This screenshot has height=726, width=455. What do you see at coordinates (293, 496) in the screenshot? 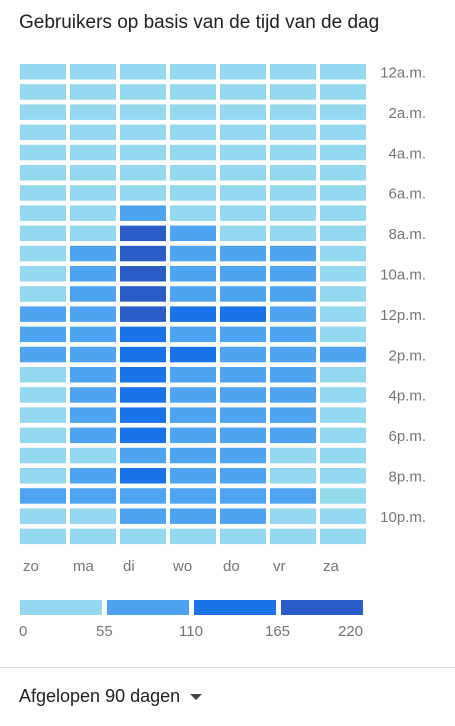
I see `heatmap-cell-vr-9p.m.` at bounding box center [293, 496].